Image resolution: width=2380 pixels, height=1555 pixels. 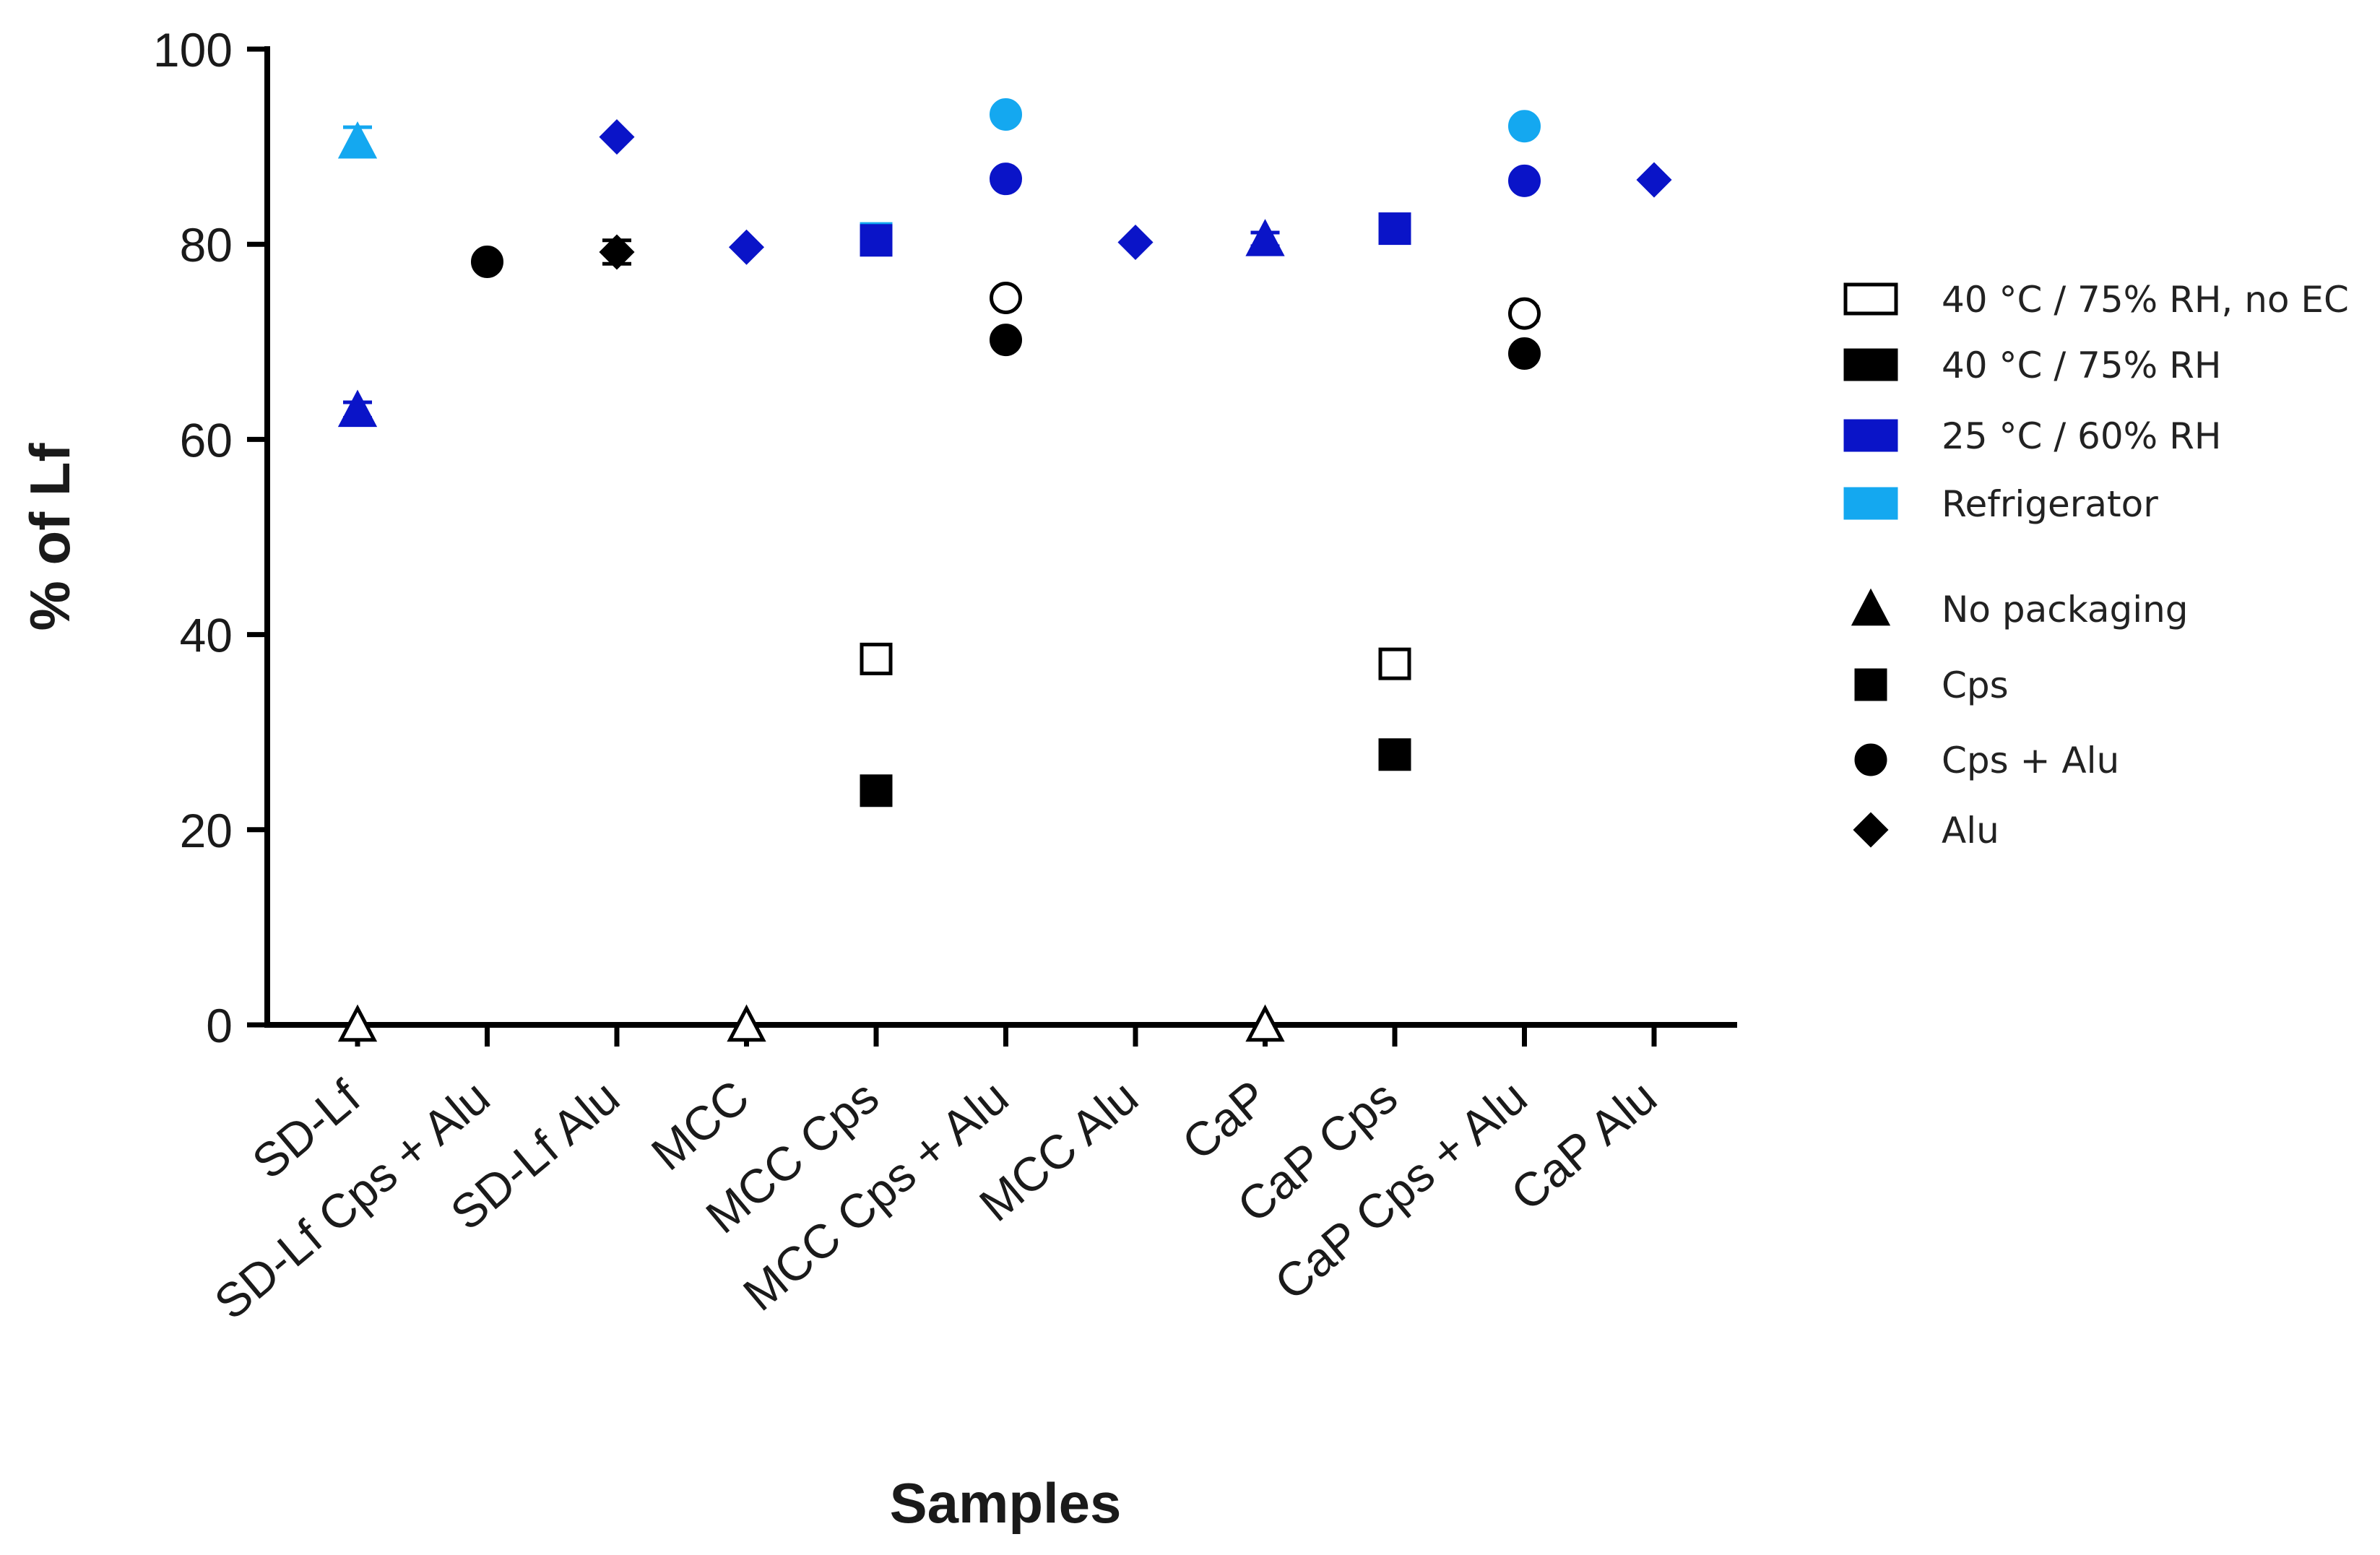 What do you see at coordinates (1970, 831) in the screenshot?
I see `legend-label: Alu` at bounding box center [1970, 831].